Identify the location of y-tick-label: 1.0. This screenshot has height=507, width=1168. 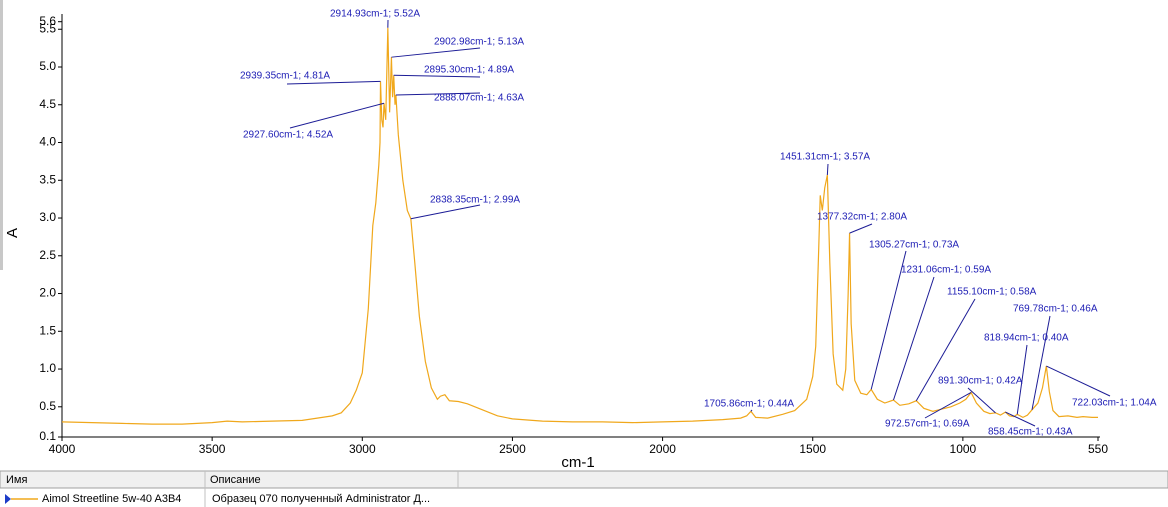
(47, 368).